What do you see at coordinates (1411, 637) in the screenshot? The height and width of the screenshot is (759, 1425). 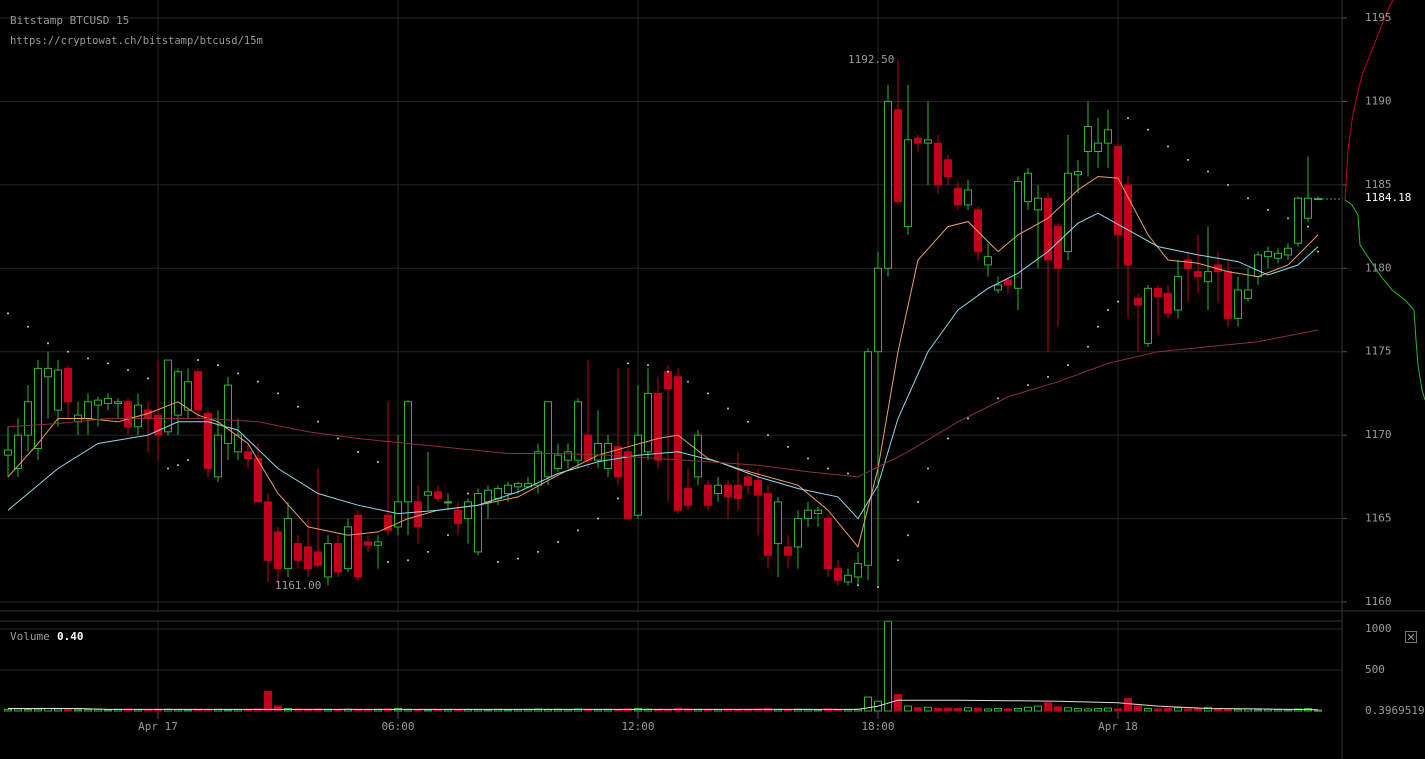 I see `close-button` at bounding box center [1411, 637].